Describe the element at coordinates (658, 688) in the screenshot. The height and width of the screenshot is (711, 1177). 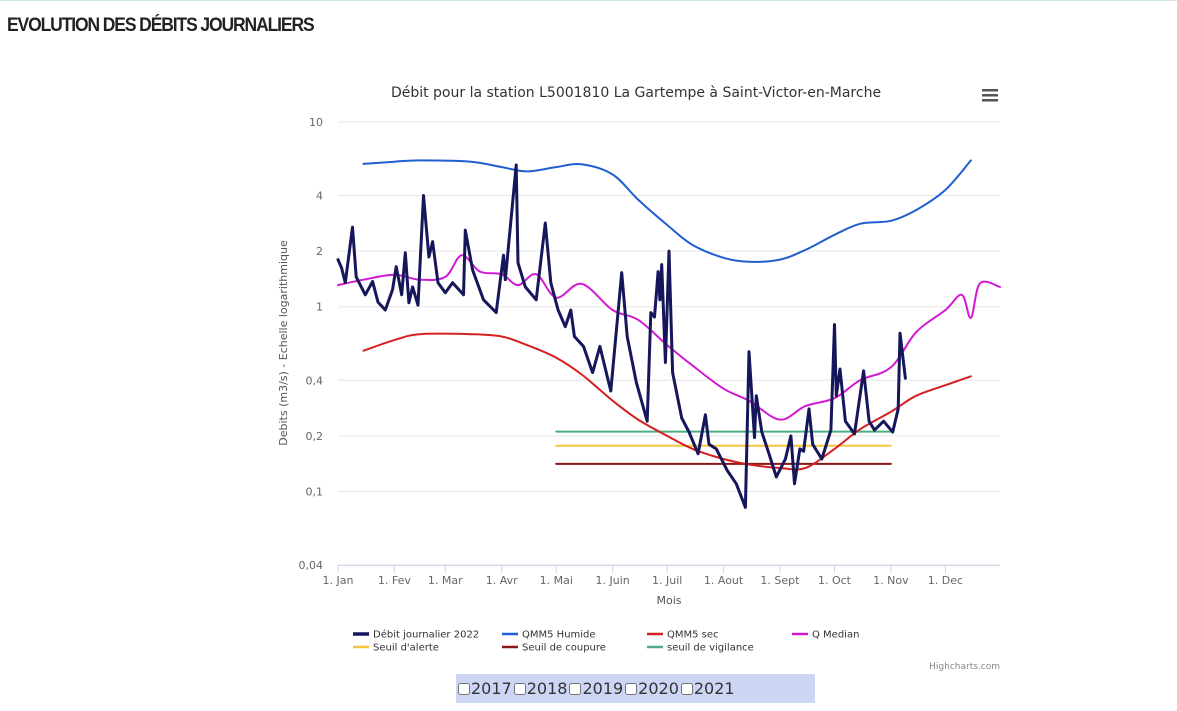
I see `year-label: 2020` at that location.